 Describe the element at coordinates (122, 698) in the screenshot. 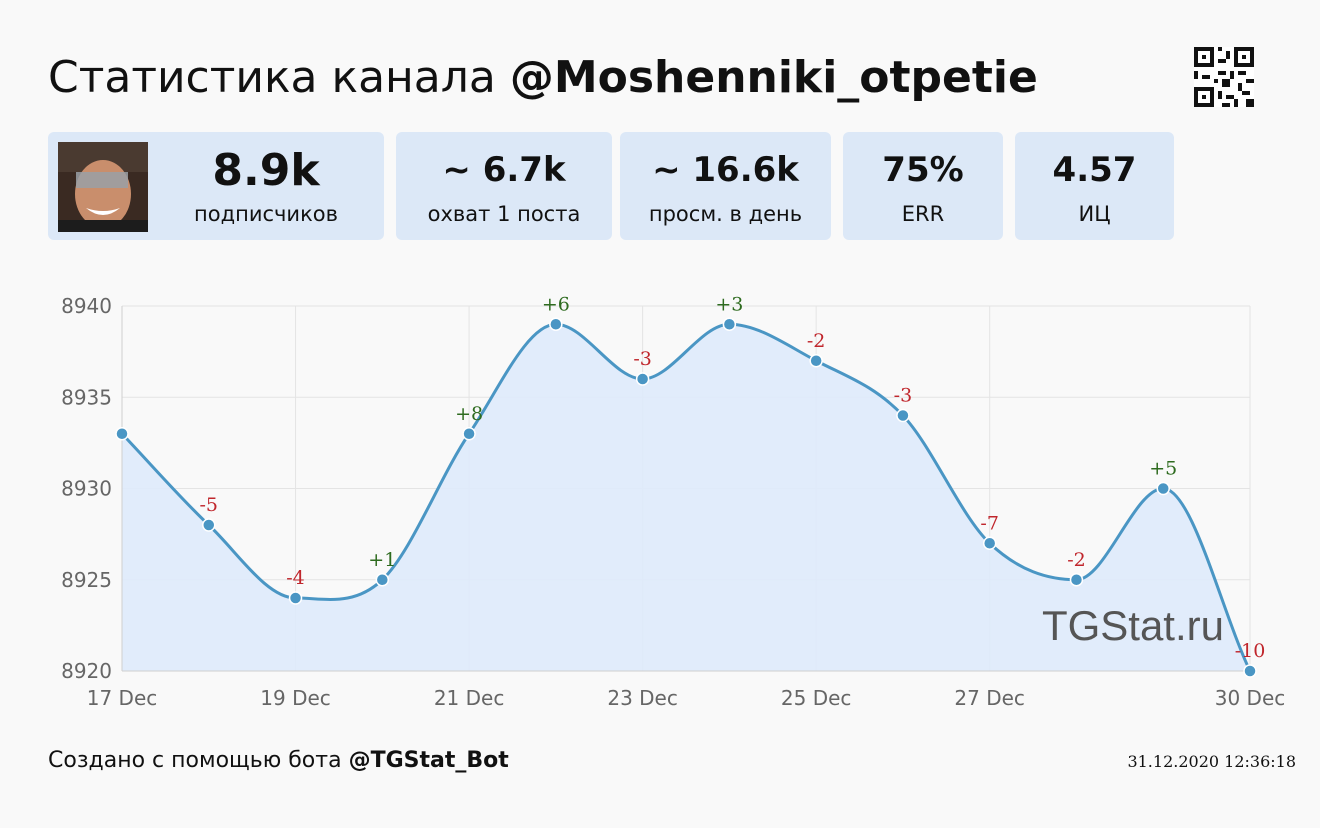

I see `x-tick-label: 17 Dec` at that location.